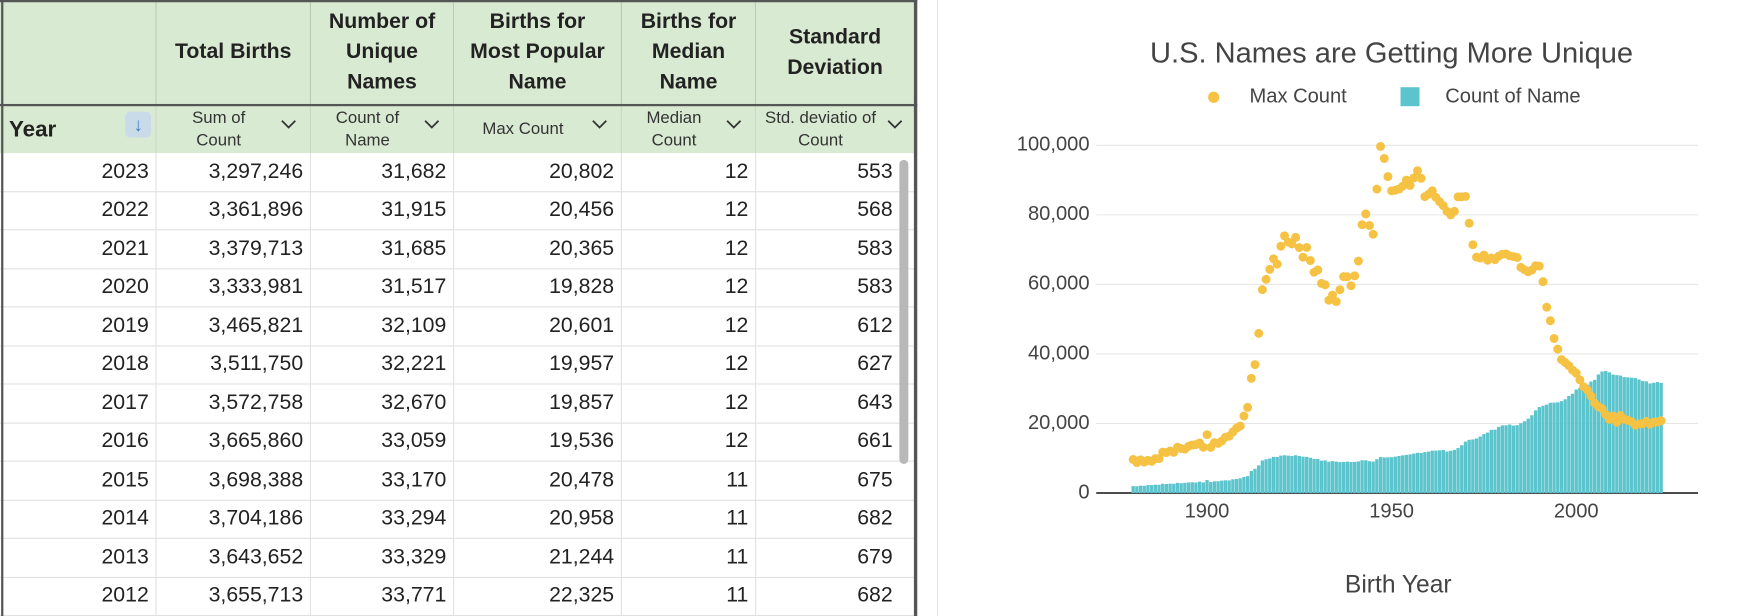 The height and width of the screenshot is (616, 1754). What do you see at coordinates (382, 129) in the screenshot?
I see `value-field: Count of Name` at bounding box center [382, 129].